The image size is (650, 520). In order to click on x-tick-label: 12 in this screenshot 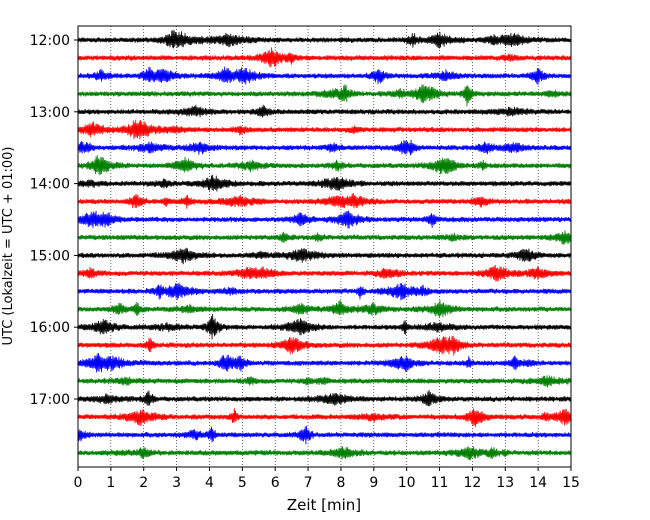, I will do `click(472, 483)`.